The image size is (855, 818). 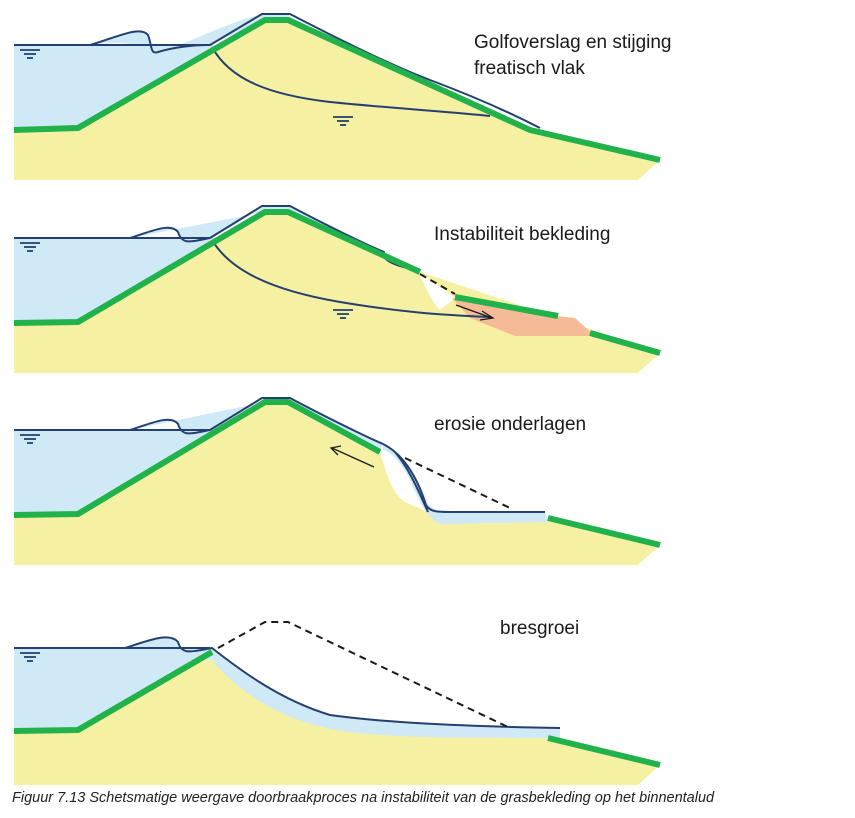 I want to click on overtopping-water-film, so click(x=310, y=72).